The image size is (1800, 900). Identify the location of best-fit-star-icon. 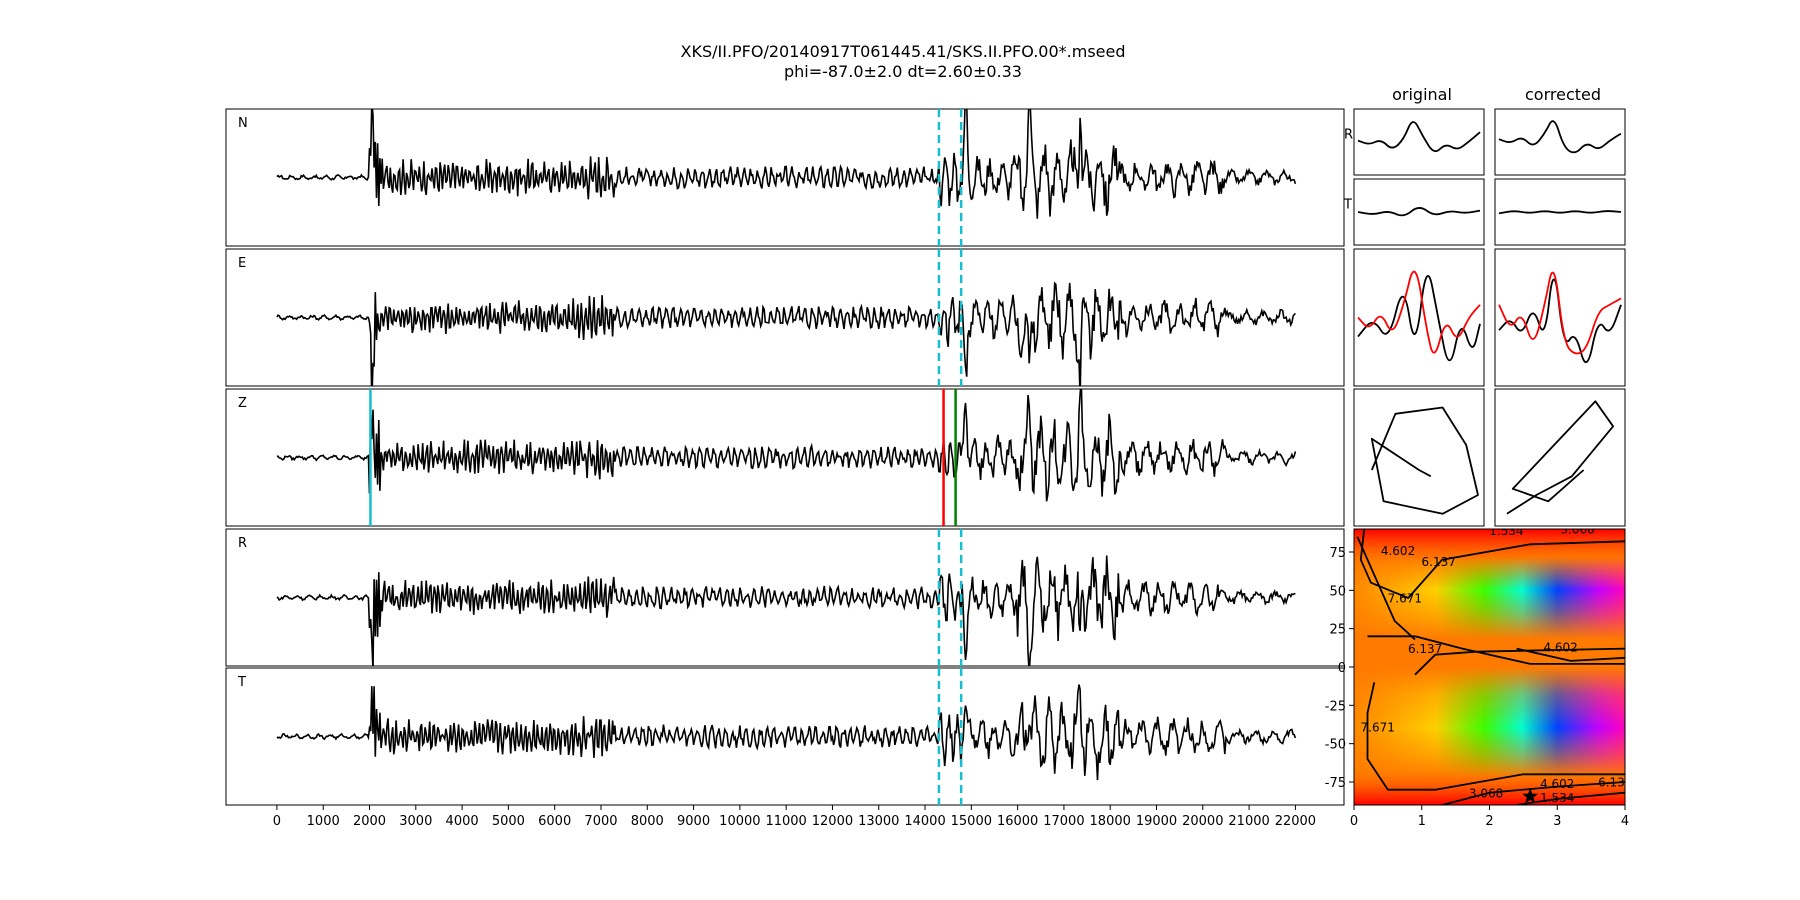
(1530, 795).